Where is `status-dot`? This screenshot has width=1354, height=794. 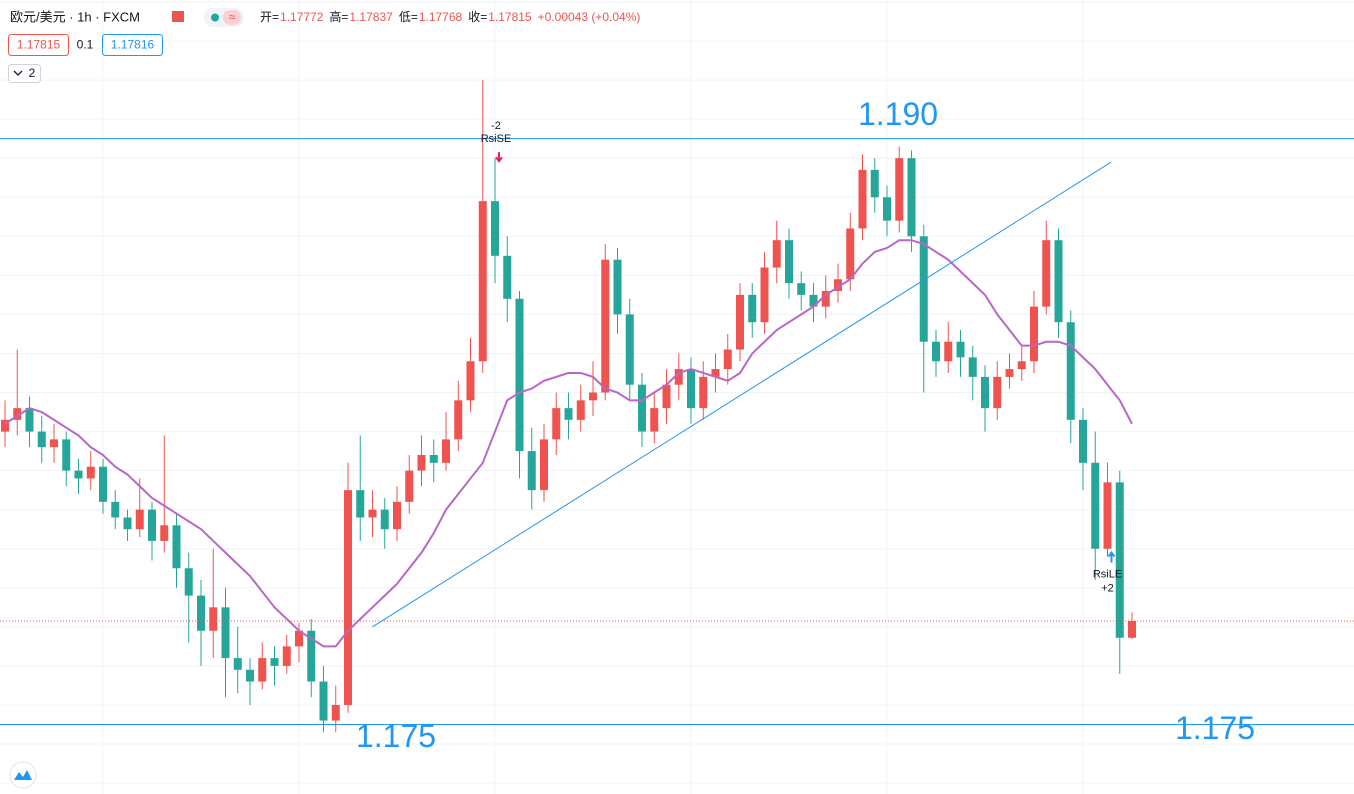 status-dot is located at coordinates (215, 17).